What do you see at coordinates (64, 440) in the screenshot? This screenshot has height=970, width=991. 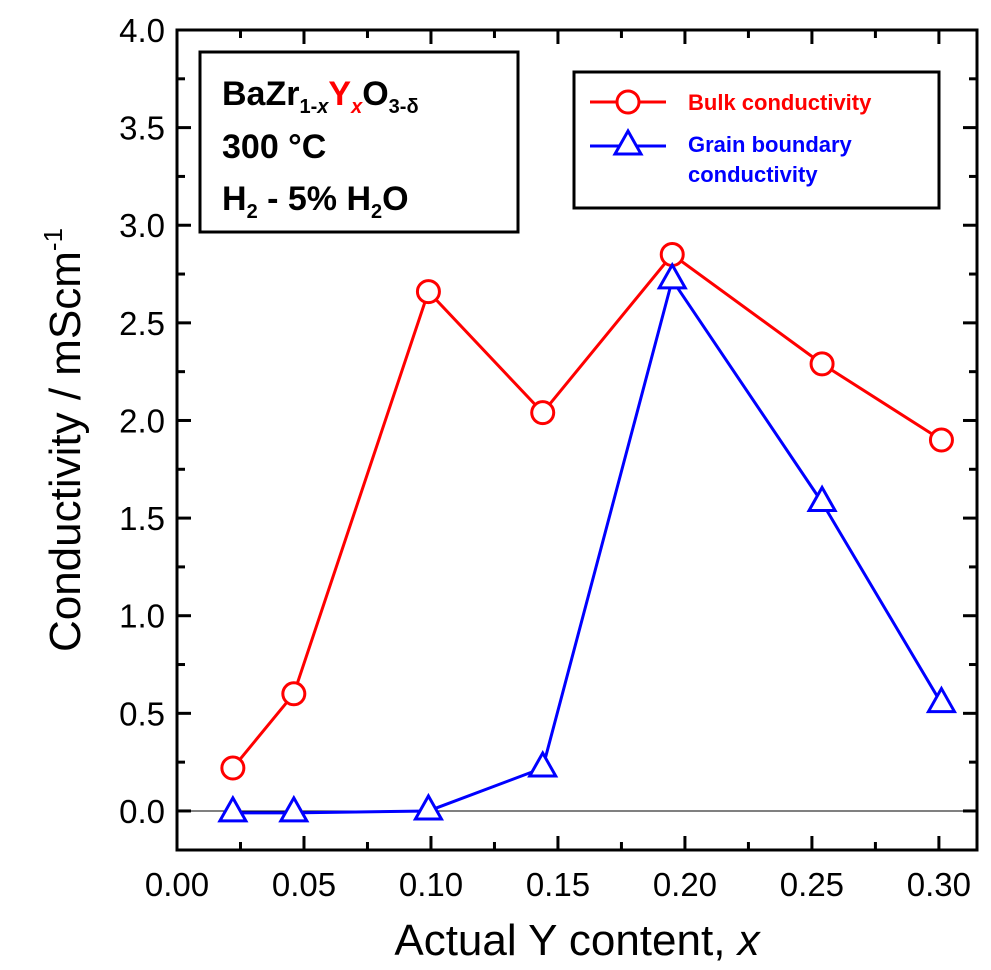 I see `y-axis-title: Conductivity / mScm-1` at bounding box center [64, 440].